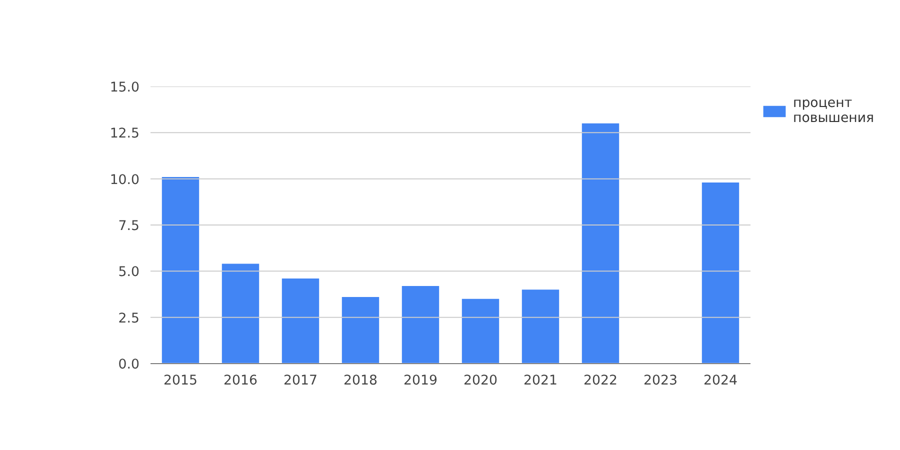 Image resolution: width=900 pixels, height=450 pixels. What do you see at coordinates (241, 381) in the screenshot?
I see `x-tick-label: 2016` at bounding box center [241, 381].